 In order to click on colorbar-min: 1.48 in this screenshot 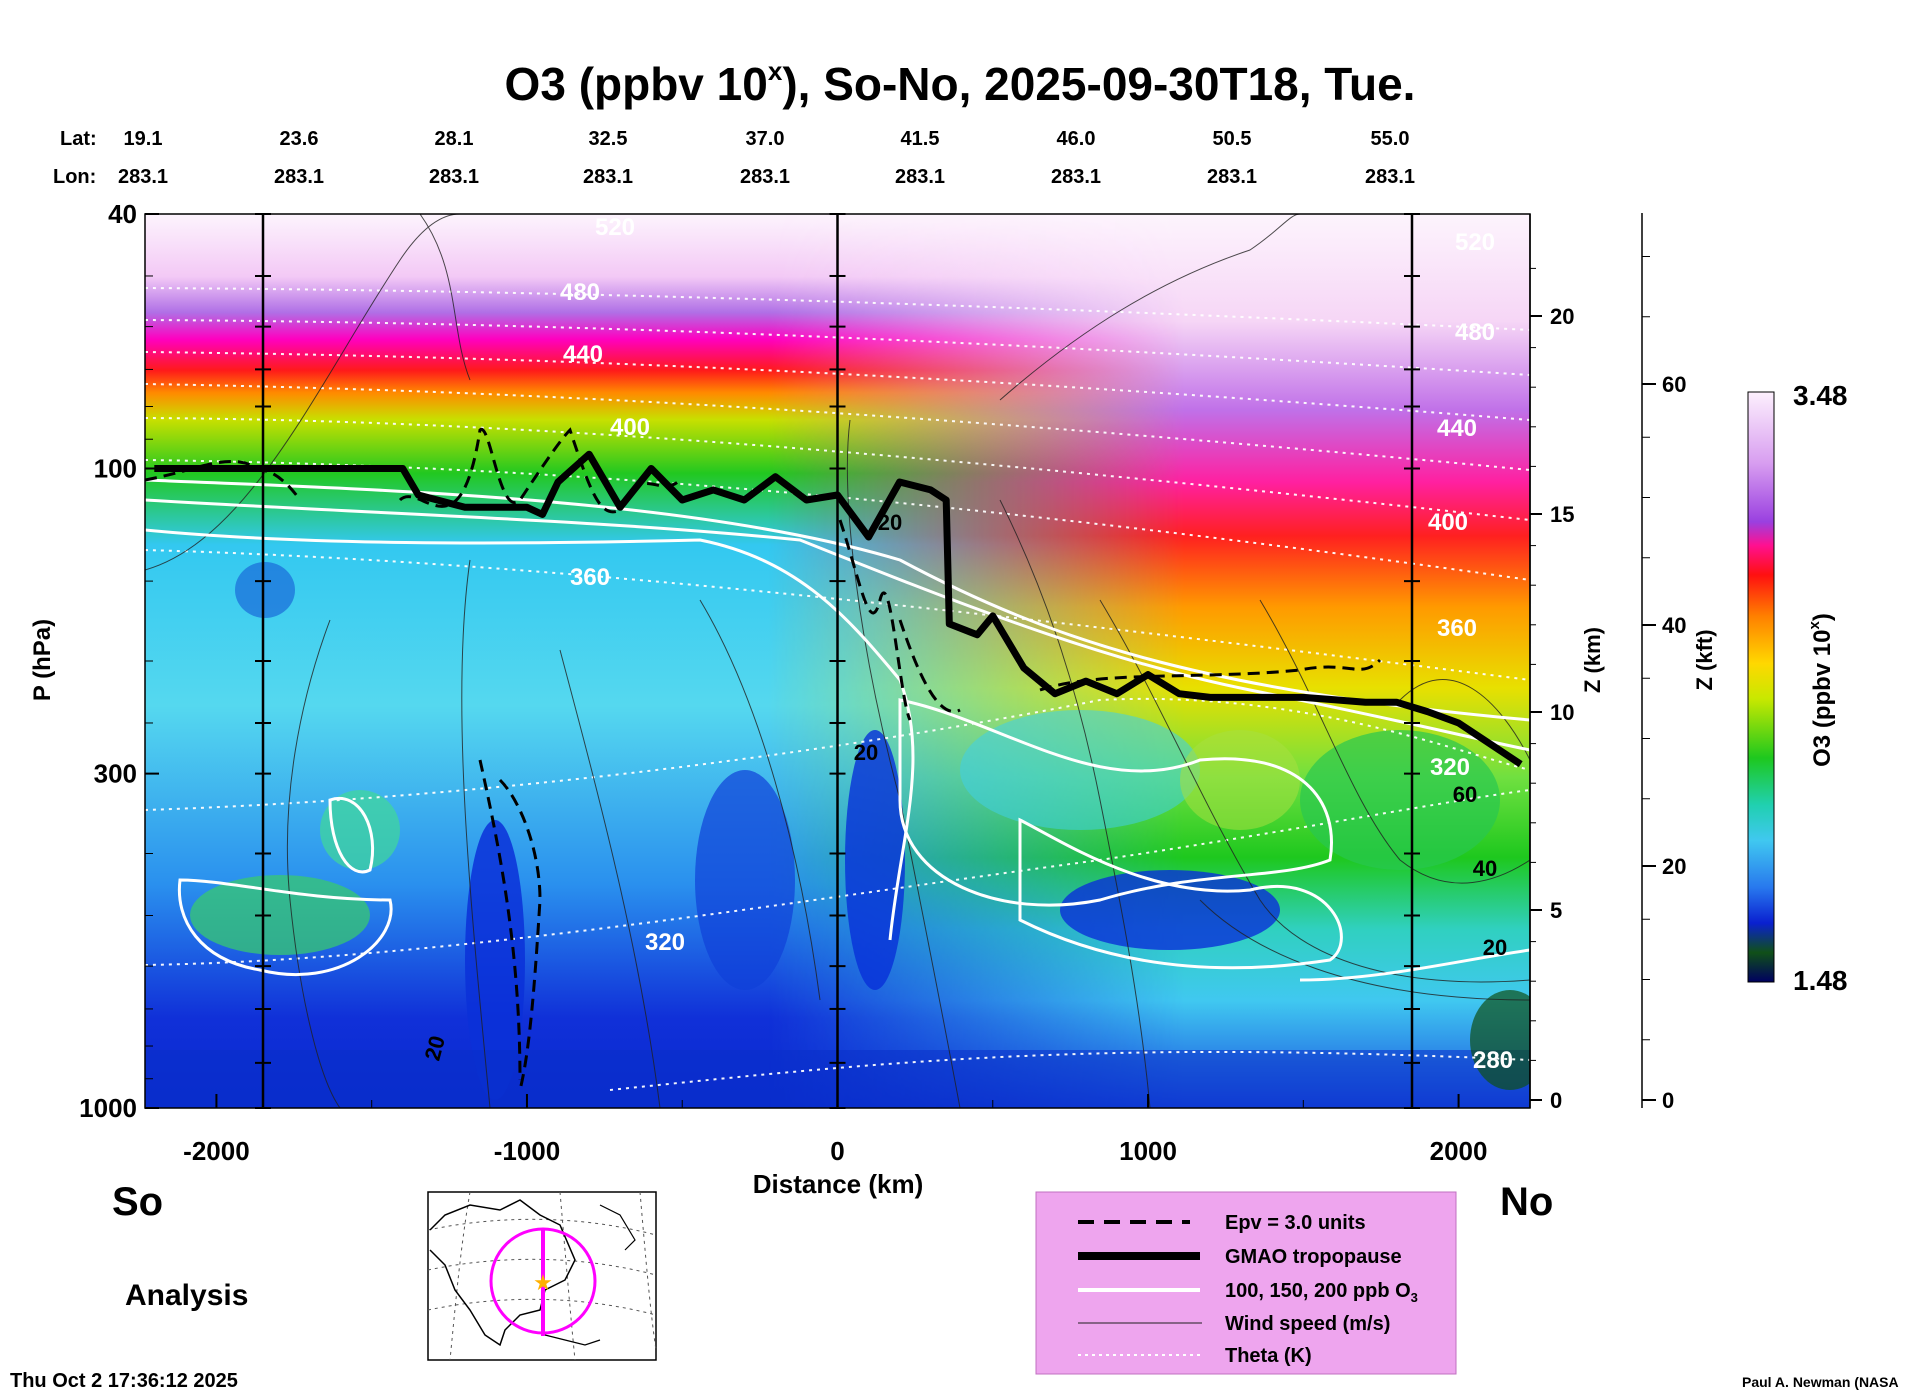, I will do `click(1820, 980)`.